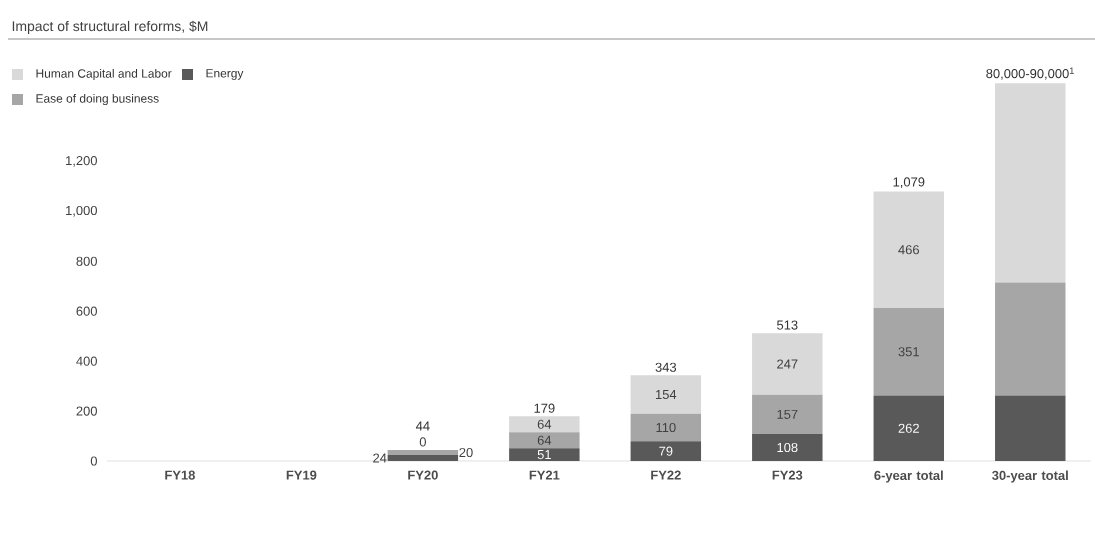 Image resolution: width=1095 pixels, height=555 pixels. Describe the element at coordinates (666, 367) in the screenshot. I see `total-label: 343` at that location.